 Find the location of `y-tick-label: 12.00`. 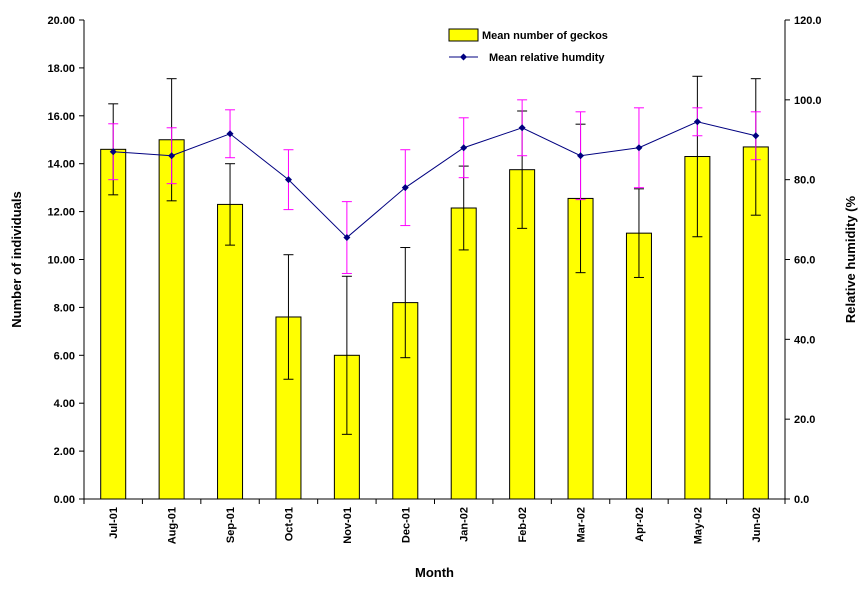

y-tick-label: 12.00 is located at coordinates (61, 213).